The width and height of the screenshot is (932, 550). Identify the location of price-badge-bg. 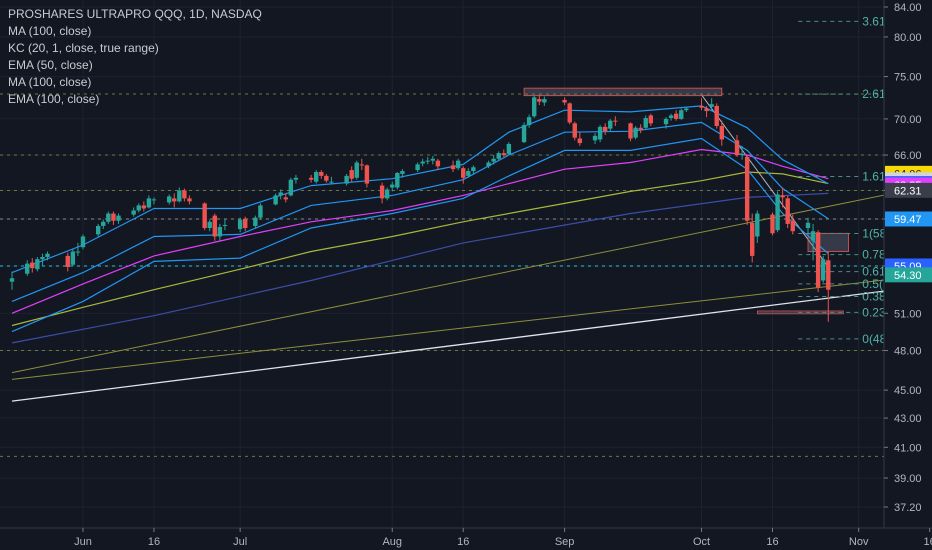
(908, 190).